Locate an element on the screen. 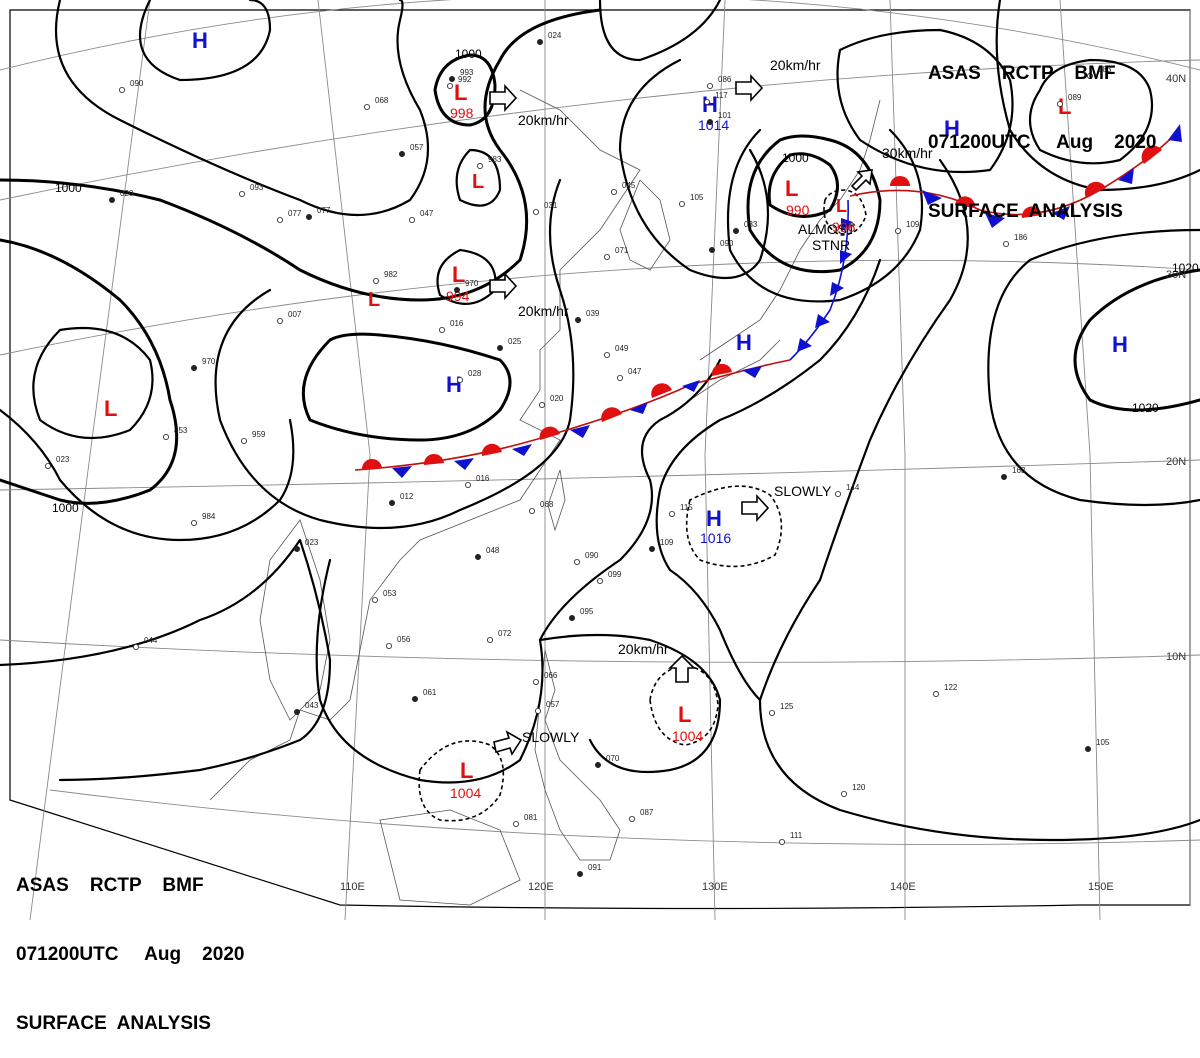 The image size is (1200, 1058). station-pressure-value: 099 is located at coordinates (615, 574).